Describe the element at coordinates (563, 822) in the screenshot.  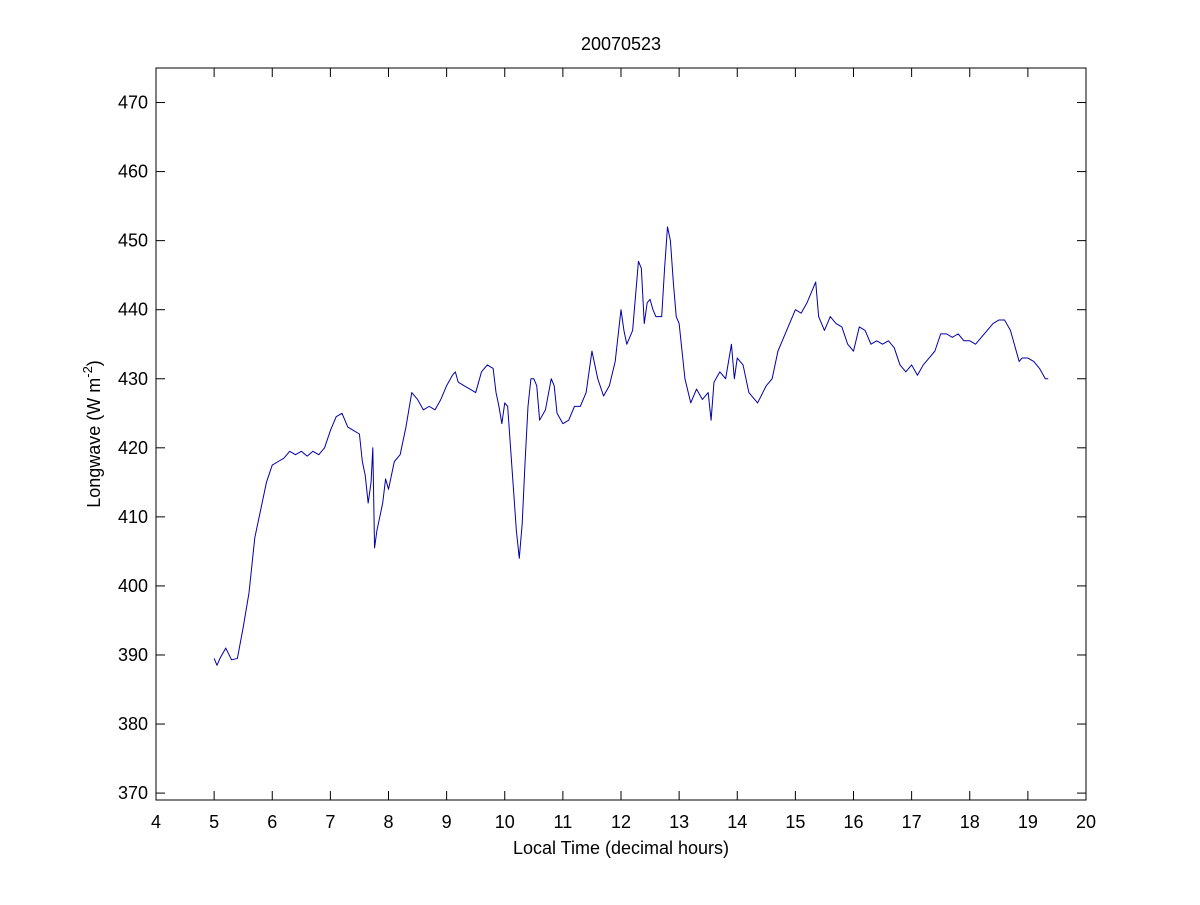
I see `x-tick-label: 11` at that location.